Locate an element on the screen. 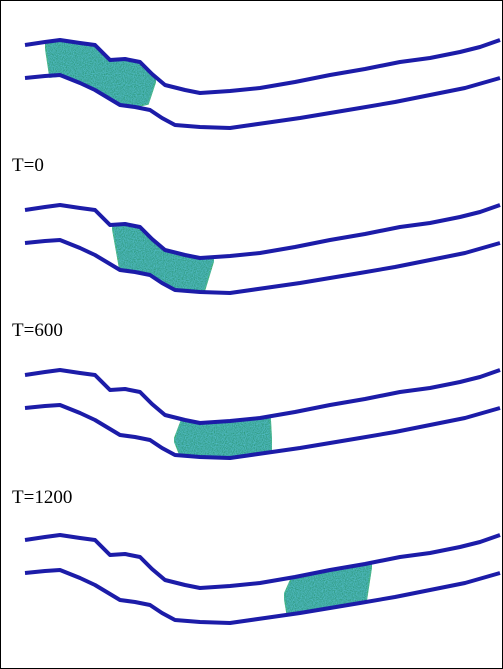 The image size is (503, 669). time-label: T=1200 is located at coordinates (42, 497).